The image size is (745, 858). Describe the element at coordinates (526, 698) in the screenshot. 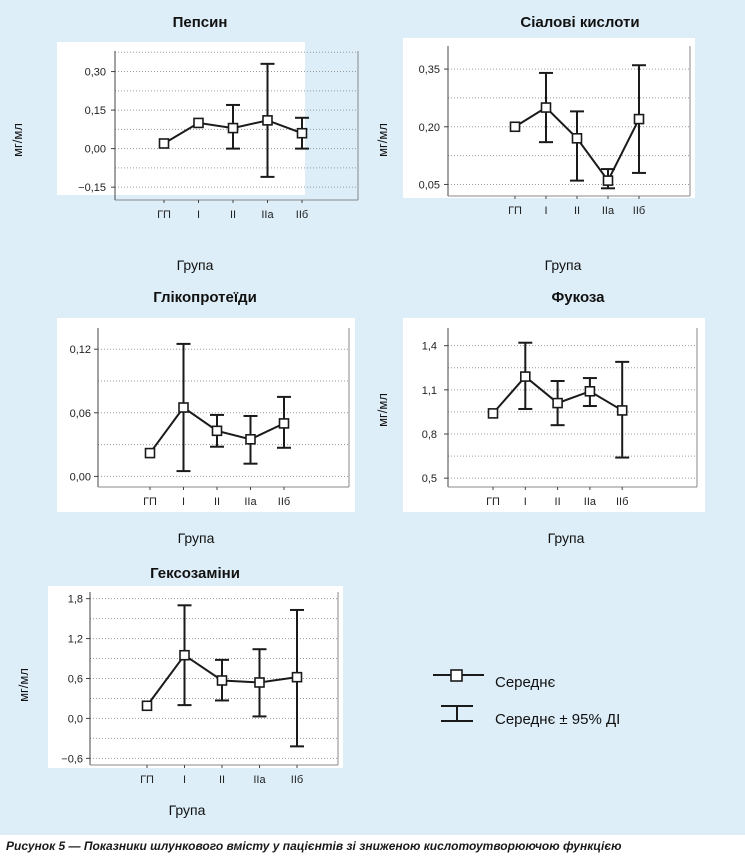

I see `legend: Середнє Середнє ± 95% ДІ` at that location.